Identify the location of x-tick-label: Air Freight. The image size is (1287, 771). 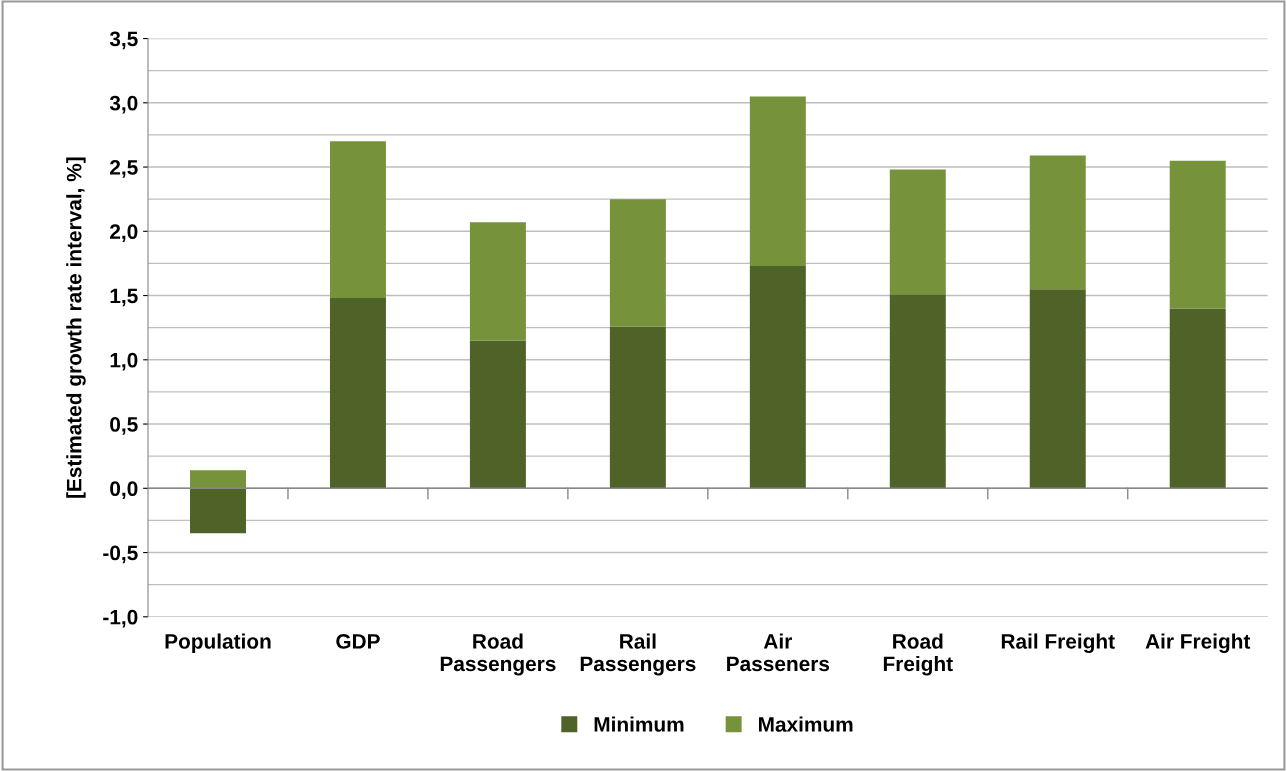
(1198, 643).